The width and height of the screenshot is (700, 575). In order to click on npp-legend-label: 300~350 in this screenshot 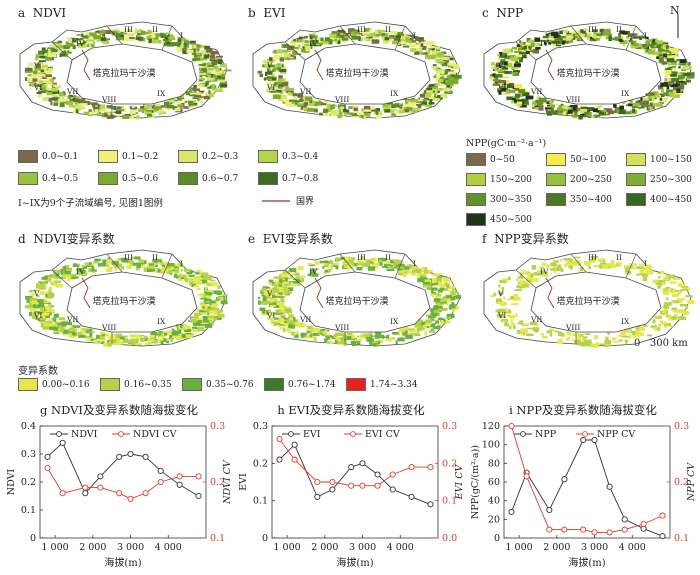, I will do `click(511, 199)`.